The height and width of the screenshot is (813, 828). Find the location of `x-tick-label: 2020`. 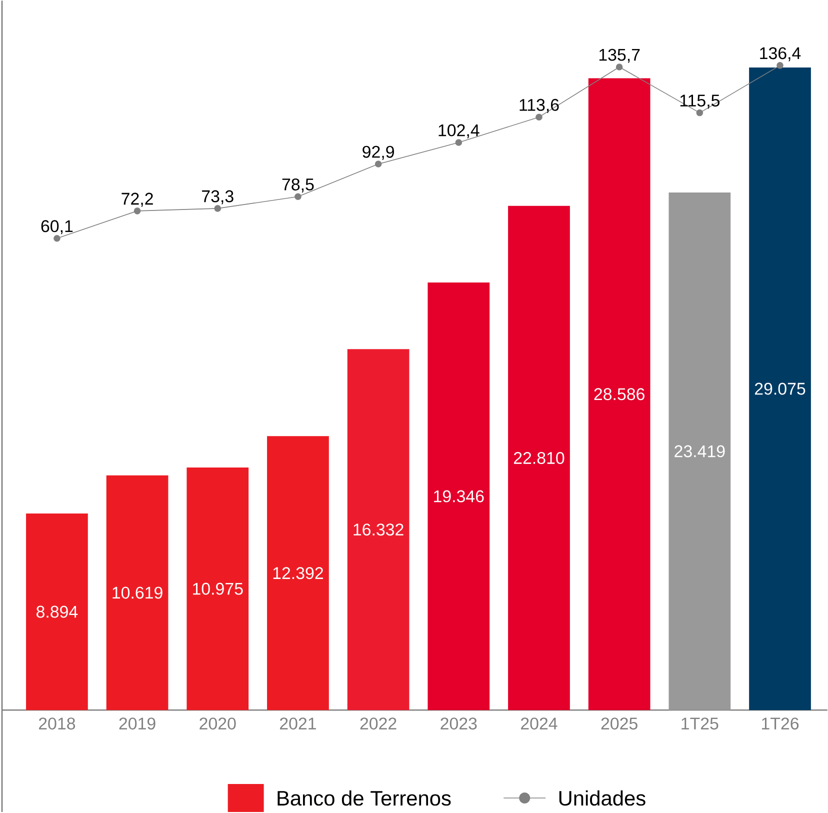

x-tick-label: 2020 is located at coordinates (218, 724).